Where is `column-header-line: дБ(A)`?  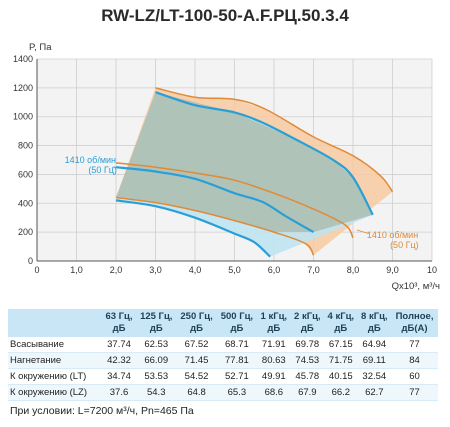 column-header-line: дБ(A) is located at coordinates (414, 328).